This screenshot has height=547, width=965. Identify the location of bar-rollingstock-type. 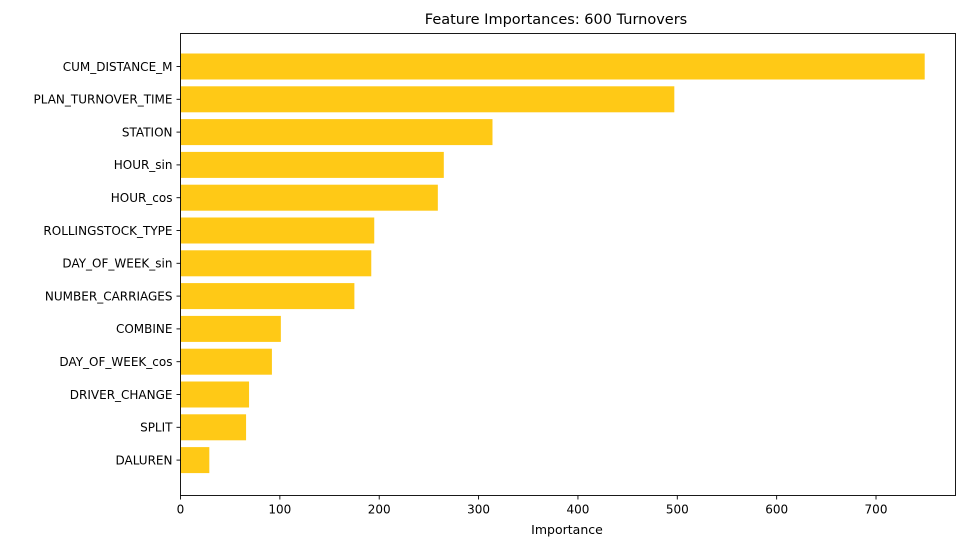
(277, 230).